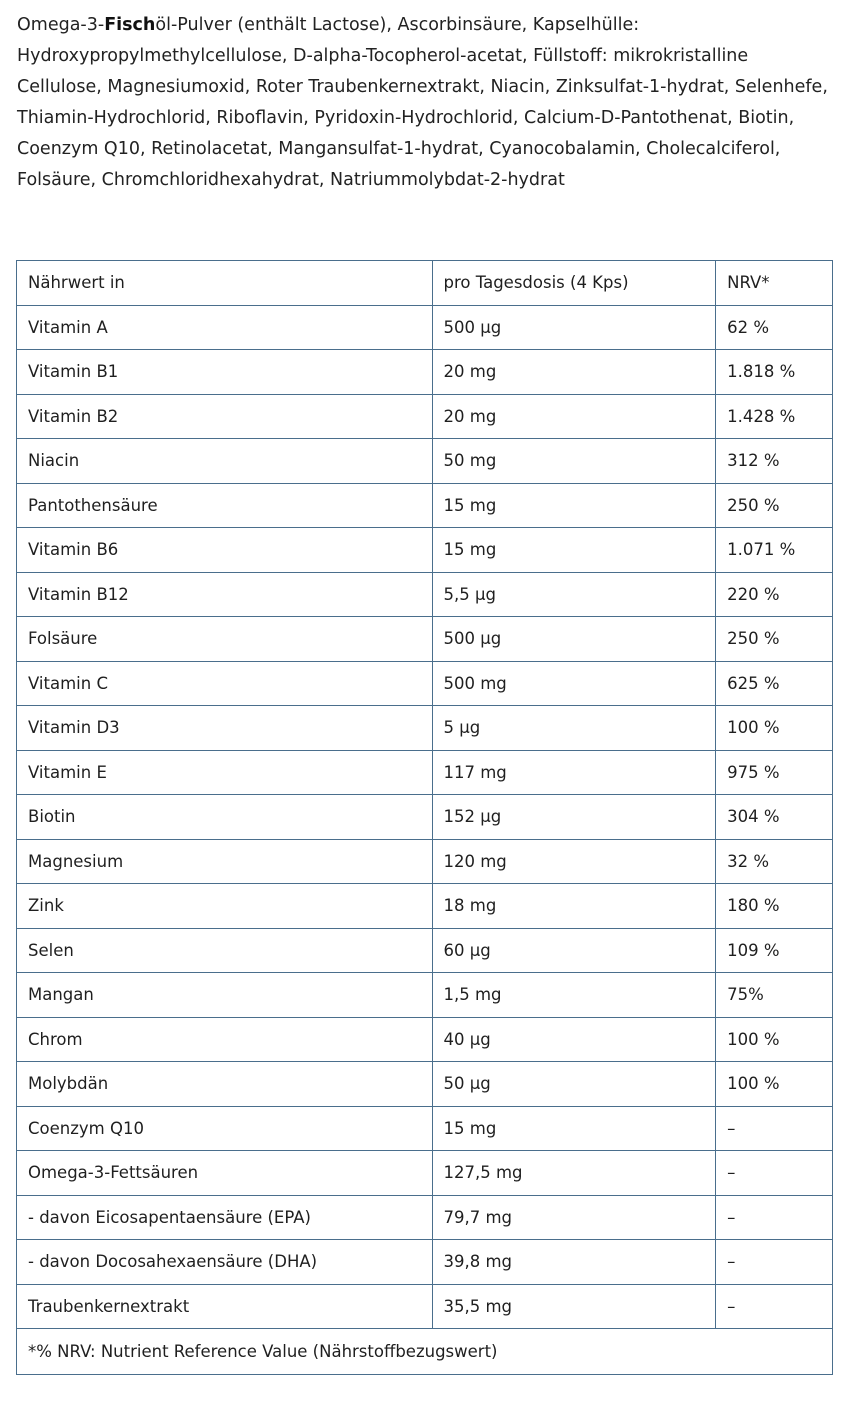  Describe the element at coordinates (224, 1262) in the screenshot. I see `cell-nutrient: - davon Docosahexaensäure (DHA)` at that location.